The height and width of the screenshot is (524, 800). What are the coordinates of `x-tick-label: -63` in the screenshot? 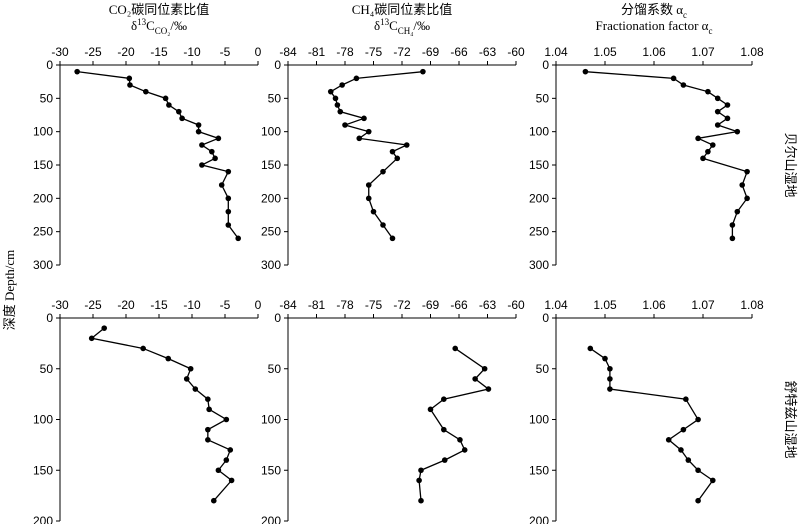 It's located at (488, 52).